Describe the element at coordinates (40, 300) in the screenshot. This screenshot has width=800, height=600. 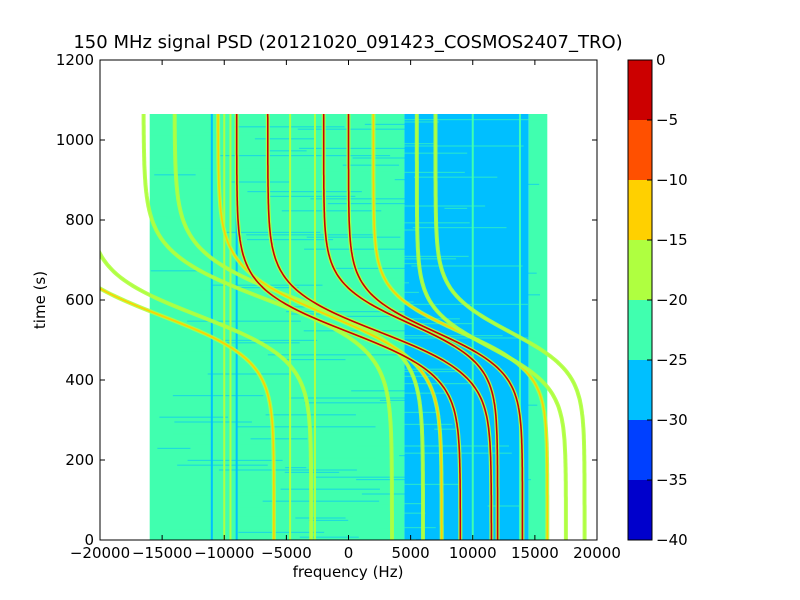
I see `y-axis-label: time (s)` at that location.